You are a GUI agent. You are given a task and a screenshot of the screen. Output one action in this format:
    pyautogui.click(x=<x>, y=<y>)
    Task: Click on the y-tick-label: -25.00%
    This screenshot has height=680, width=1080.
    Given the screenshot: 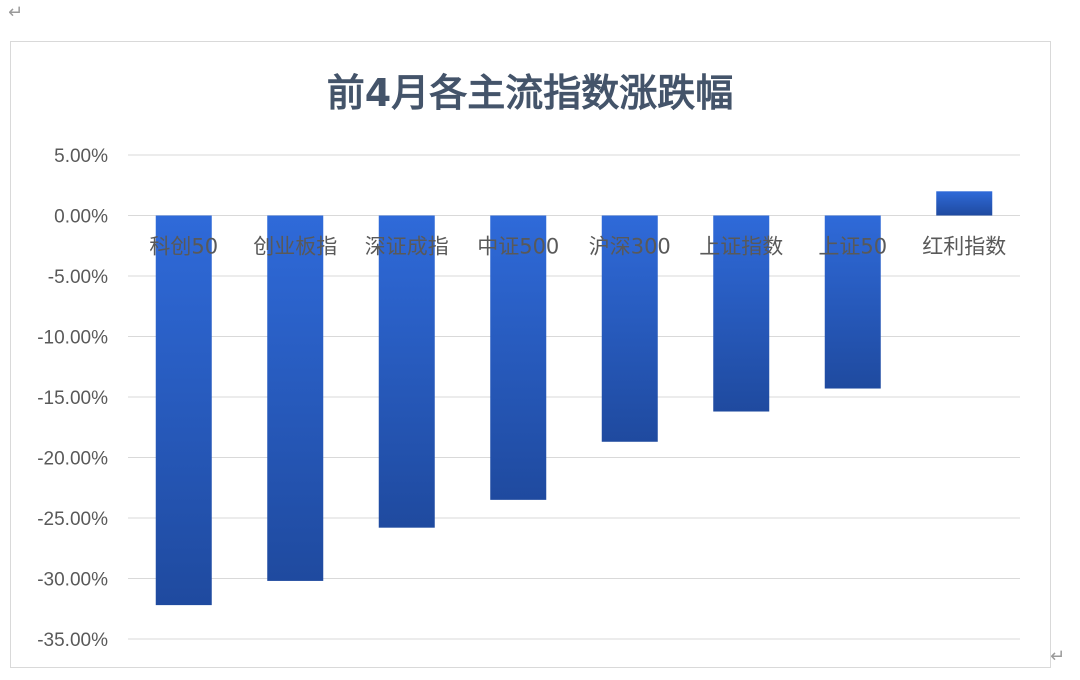 What is the action you would take?
    pyautogui.click(x=72, y=519)
    